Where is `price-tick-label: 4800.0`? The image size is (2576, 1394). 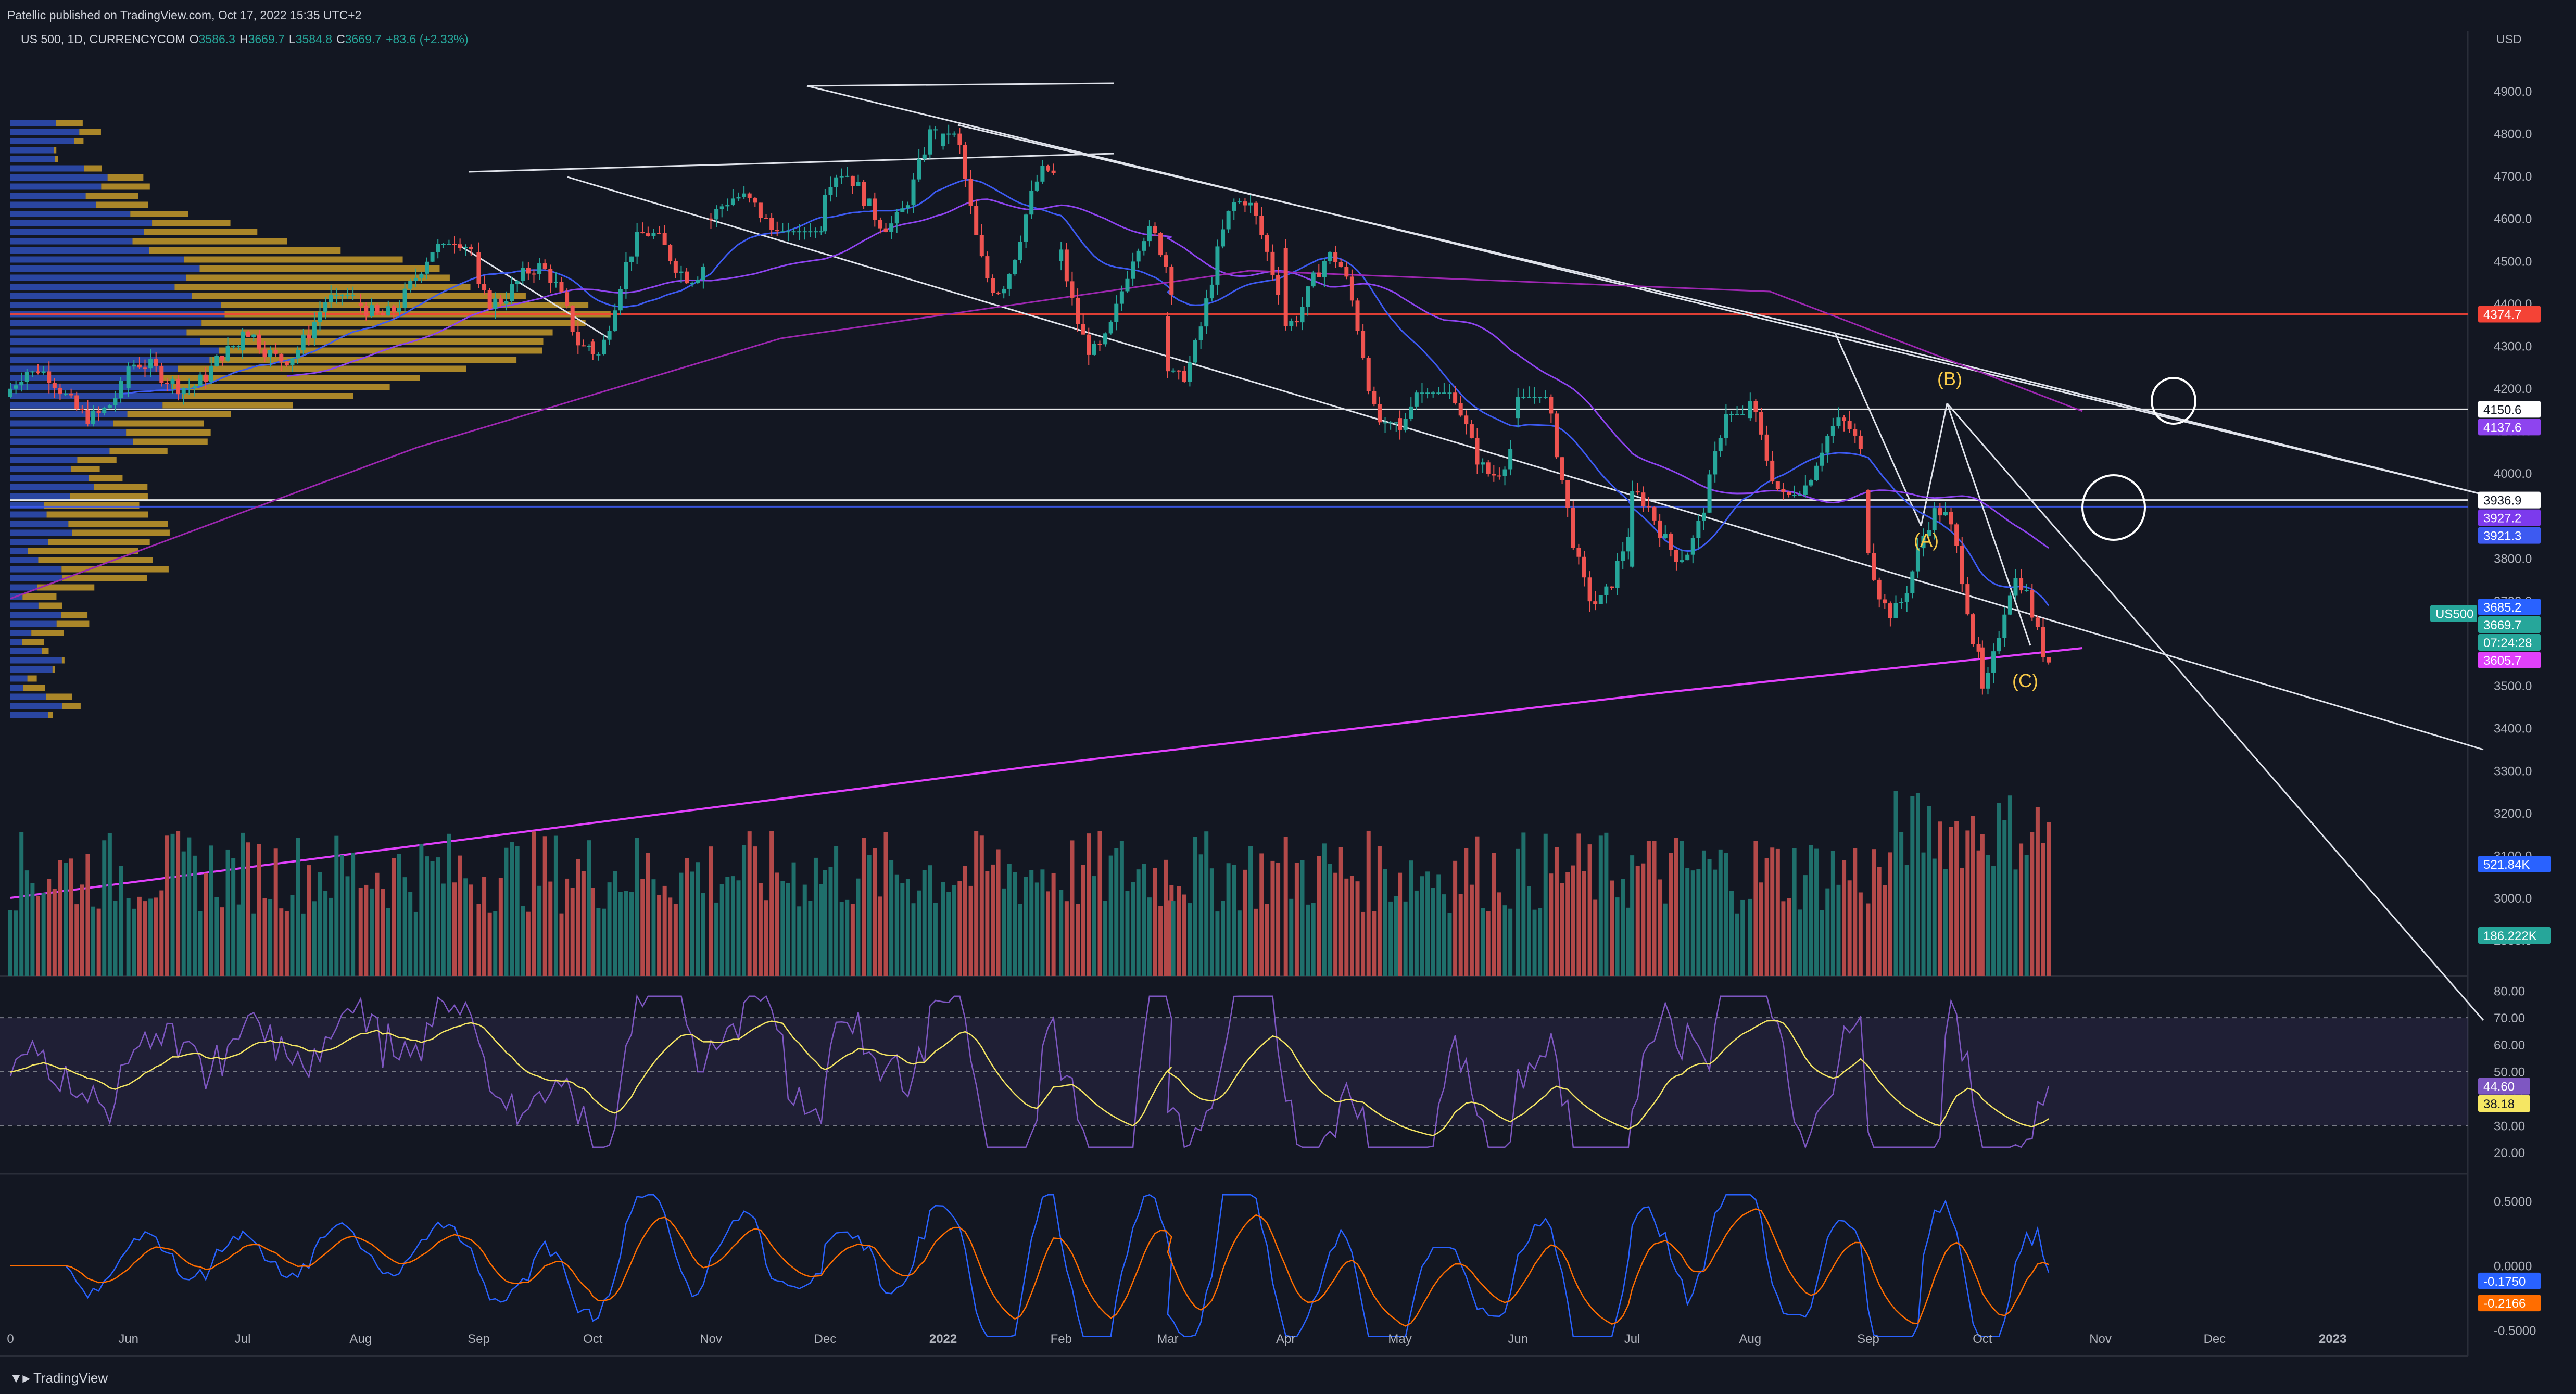 price-tick-label: 4800.0 is located at coordinates (2513, 135).